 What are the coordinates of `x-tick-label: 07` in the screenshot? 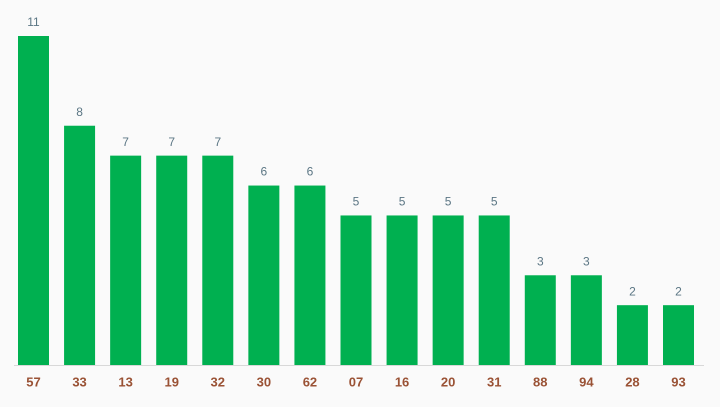 It's located at (356, 381).